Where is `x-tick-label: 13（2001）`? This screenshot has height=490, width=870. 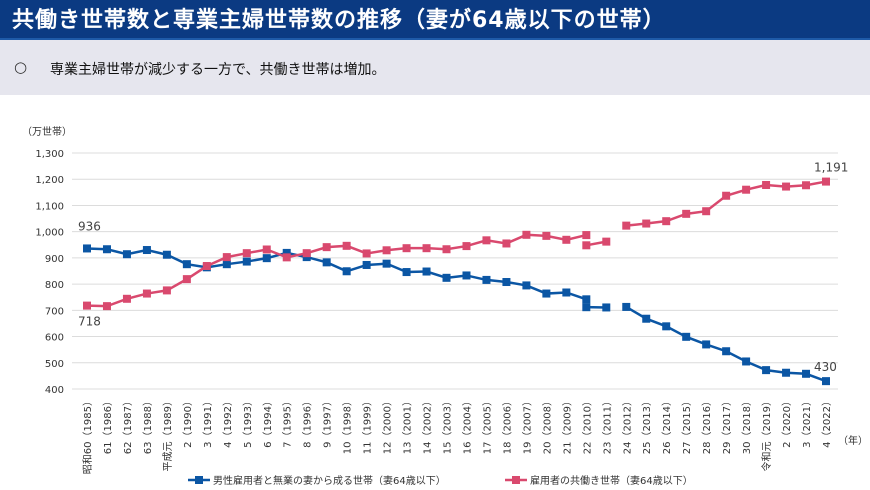
x-tick-label: 13（2001） is located at coordinates (408, 425).